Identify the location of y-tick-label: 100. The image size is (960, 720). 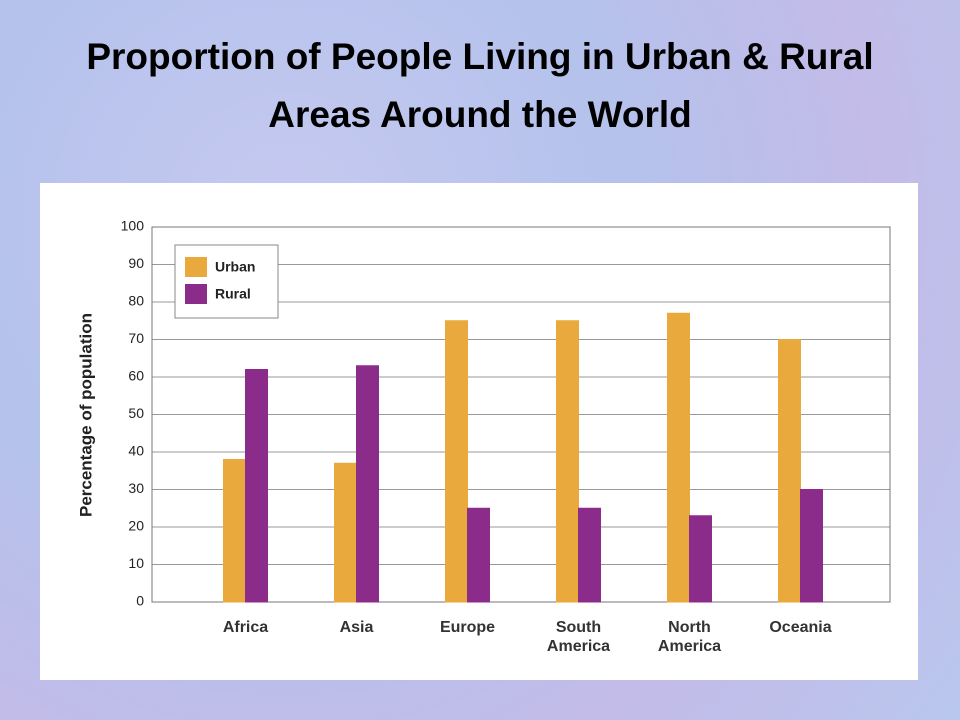
(133, 226).